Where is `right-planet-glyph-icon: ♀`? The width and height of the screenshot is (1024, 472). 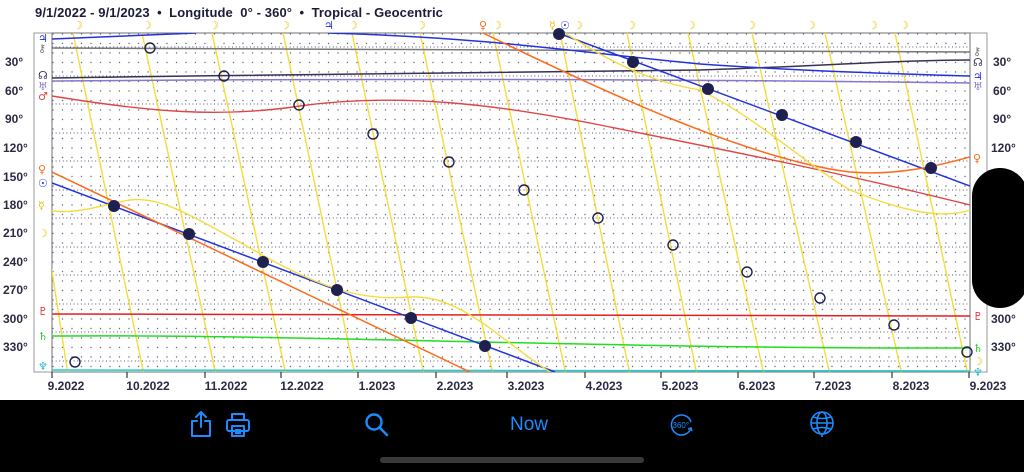
right-planet-glyph-icon: ♀ is located at coordinates (977, 158).